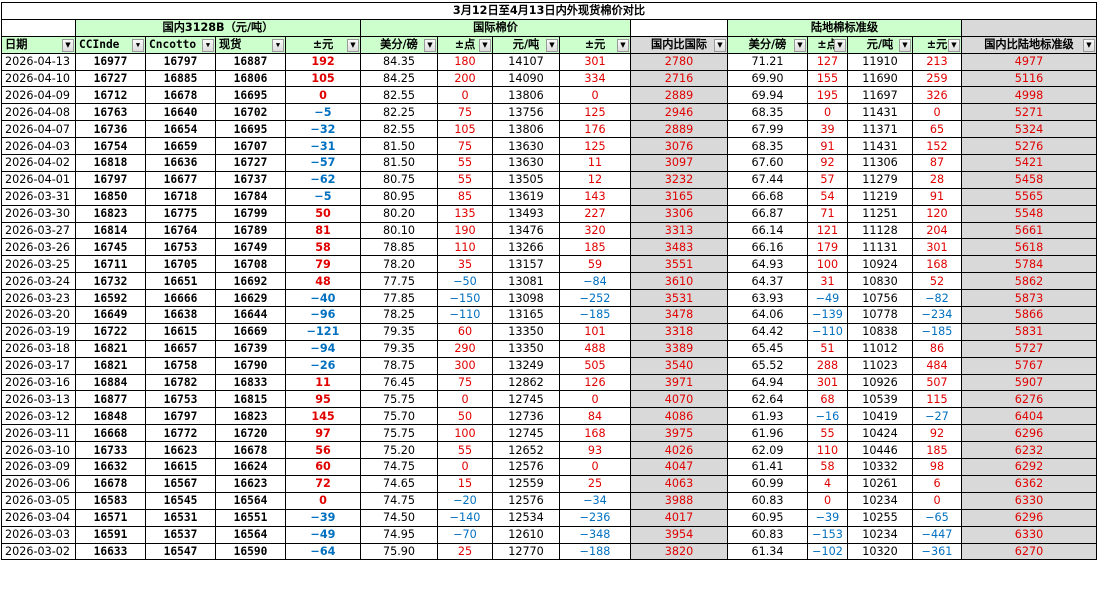 The height and width of the screenshot is (602, 1116). I want to click on table-cell: 16763, so click(110, 112).